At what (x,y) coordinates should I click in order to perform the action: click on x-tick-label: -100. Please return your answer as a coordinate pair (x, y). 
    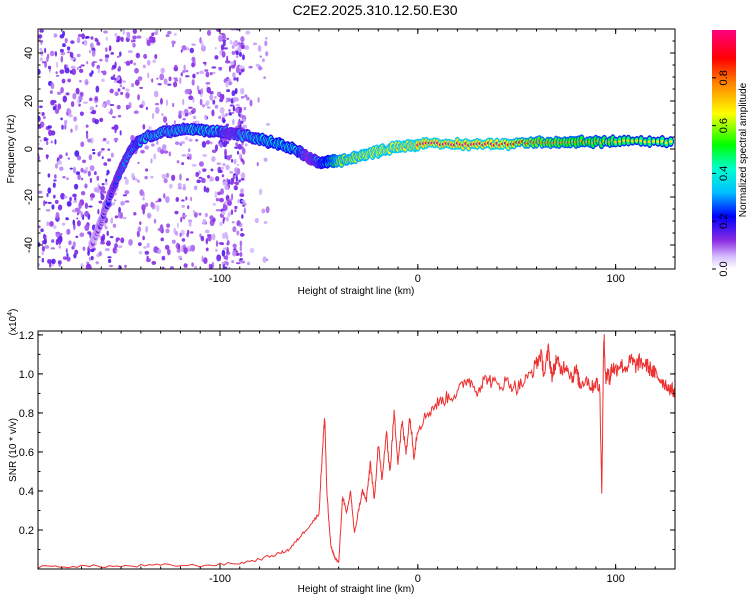
    Looking at the image, I should click on (220, 579).